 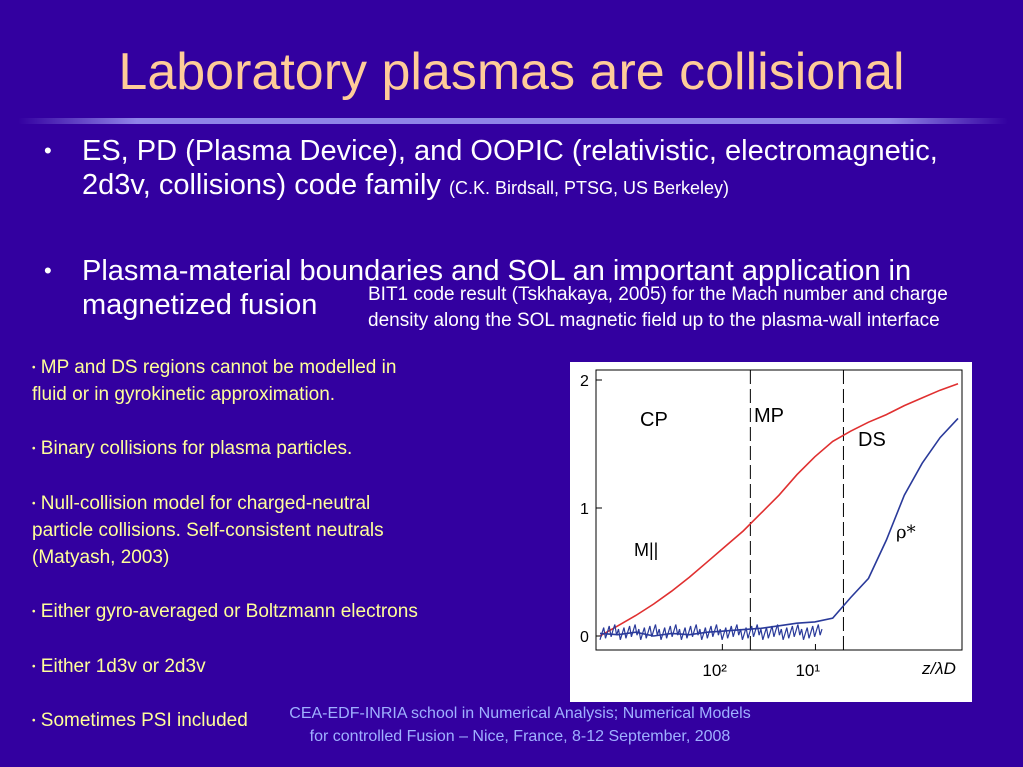 I want to click on y-tick-label: 2, so click(x=584, y=381).